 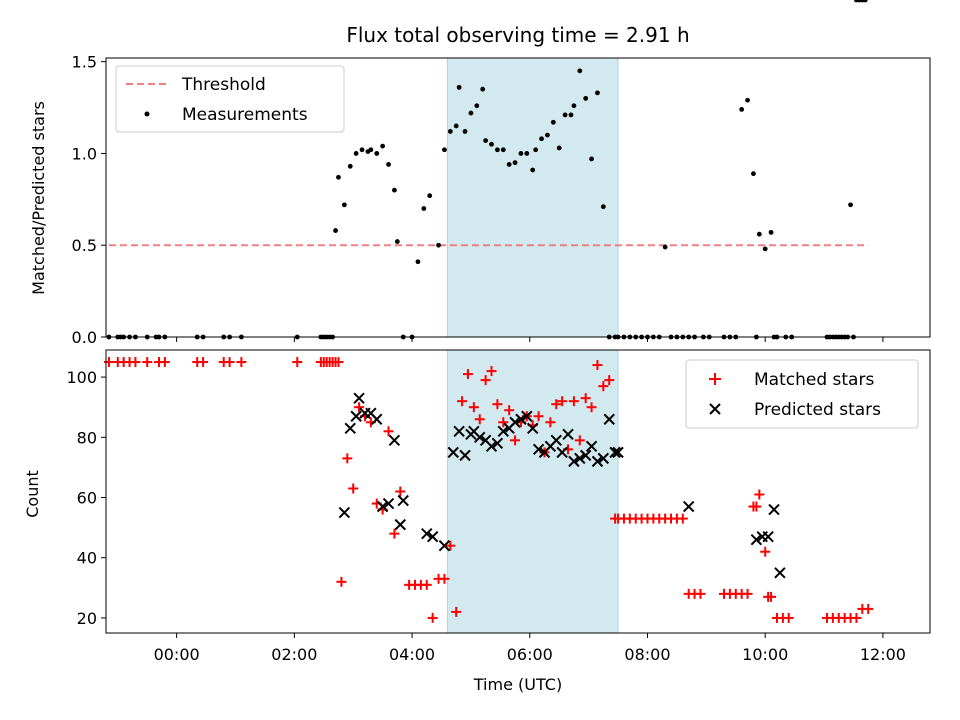 What do you see at coordinates (245, 115) in the screenshot?
I see `measurements-legend-label: Measurements` at bounding box center [245, 115].